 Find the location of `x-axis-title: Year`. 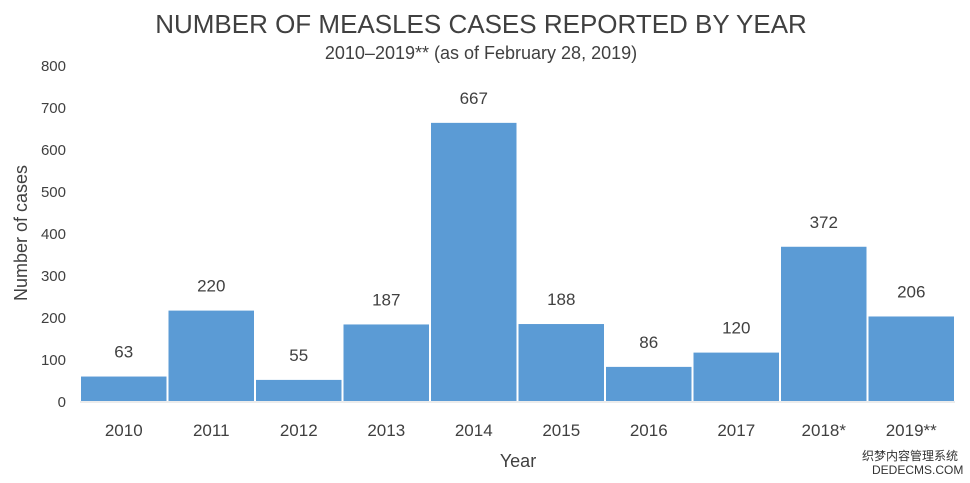

x-axis-title: Year is located at coordinates (518, 461).